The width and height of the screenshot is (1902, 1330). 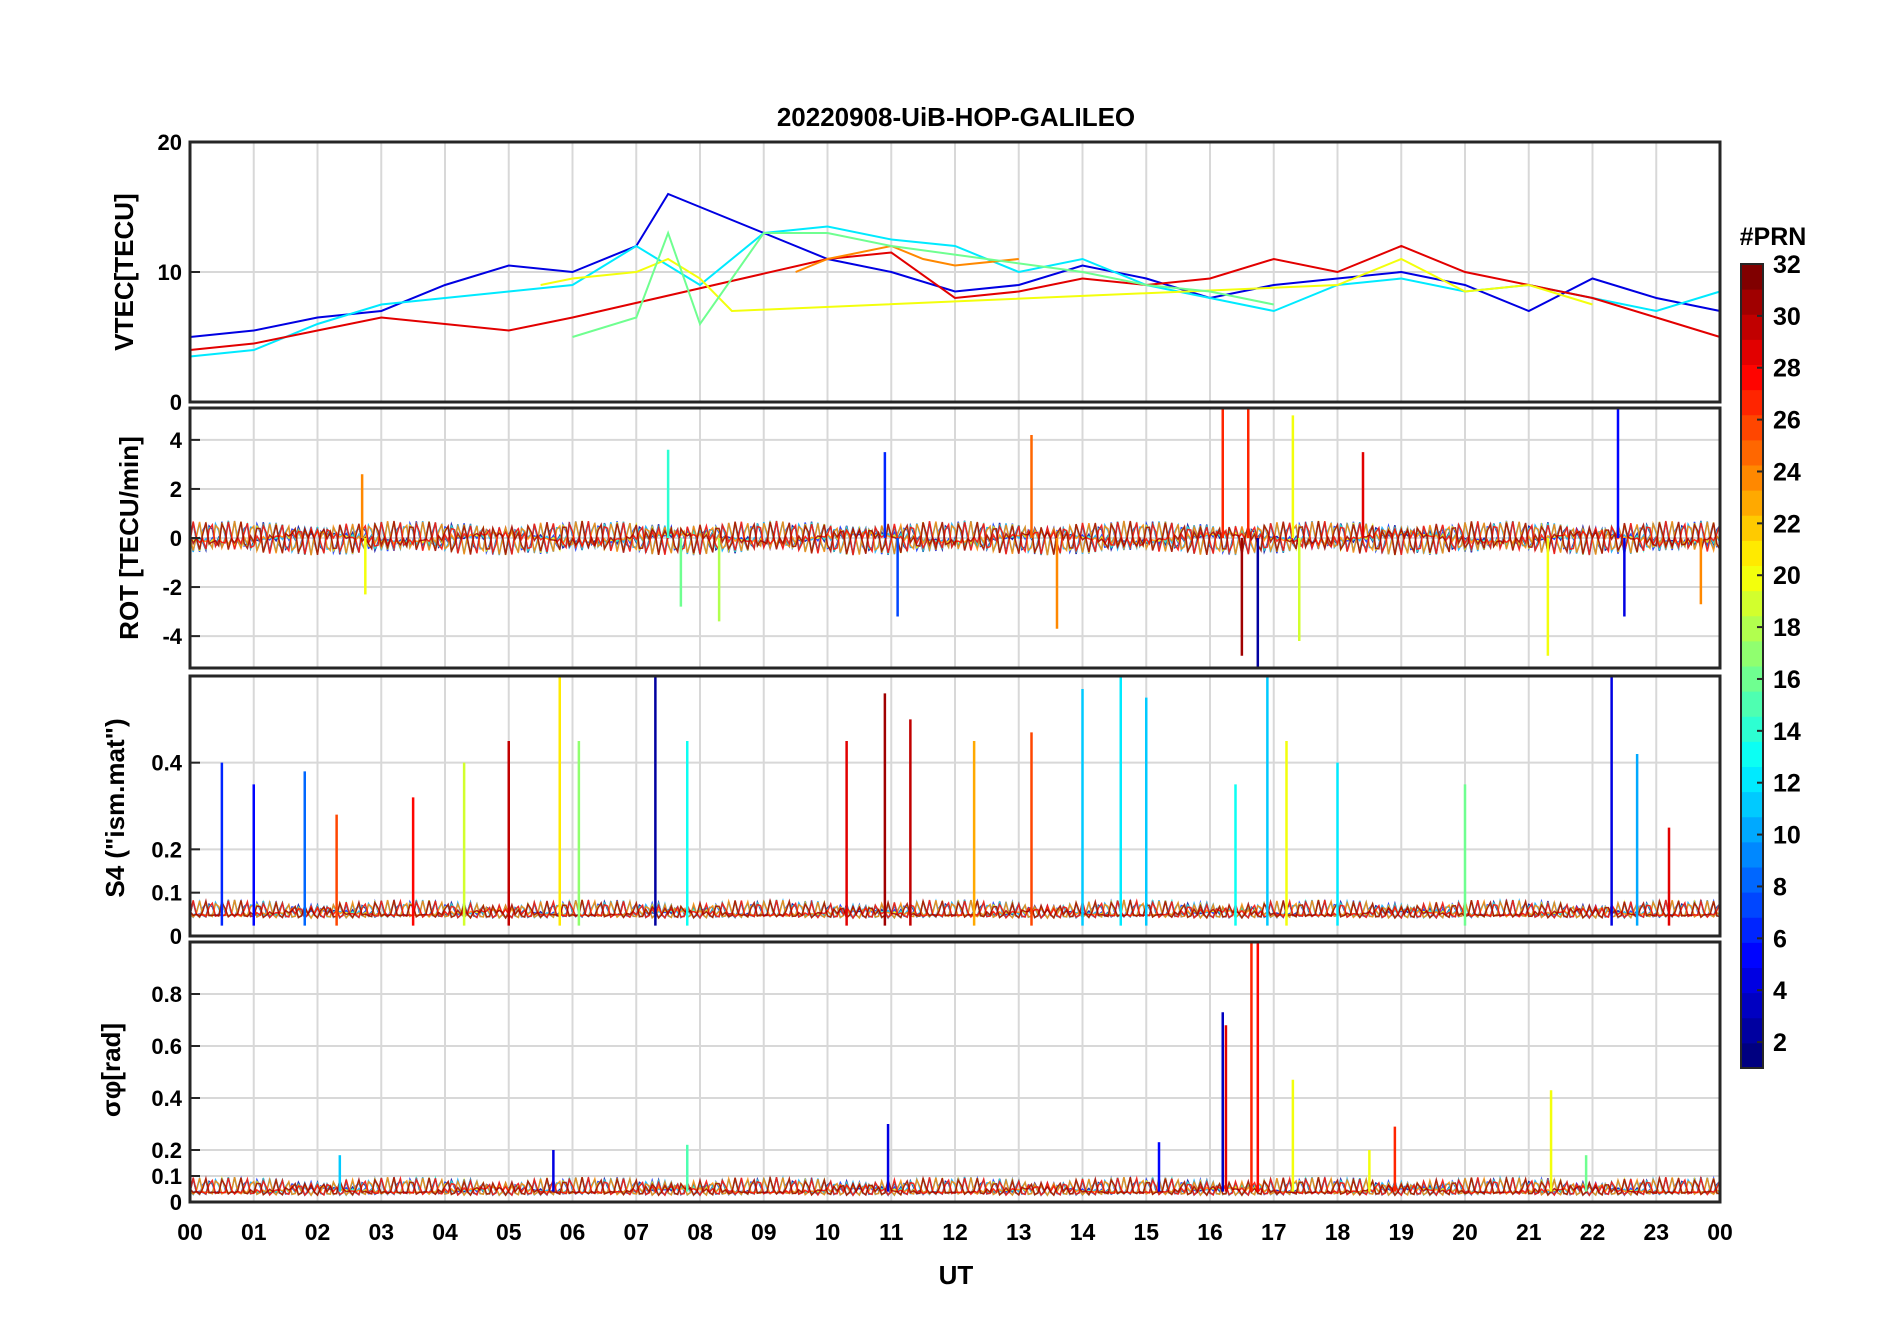 What do you see at coordinates (115, 807) in the screenshot?
I see `panel-s4-ylabel: S4 ("ism.mat")` at bounding box center [115, 807].